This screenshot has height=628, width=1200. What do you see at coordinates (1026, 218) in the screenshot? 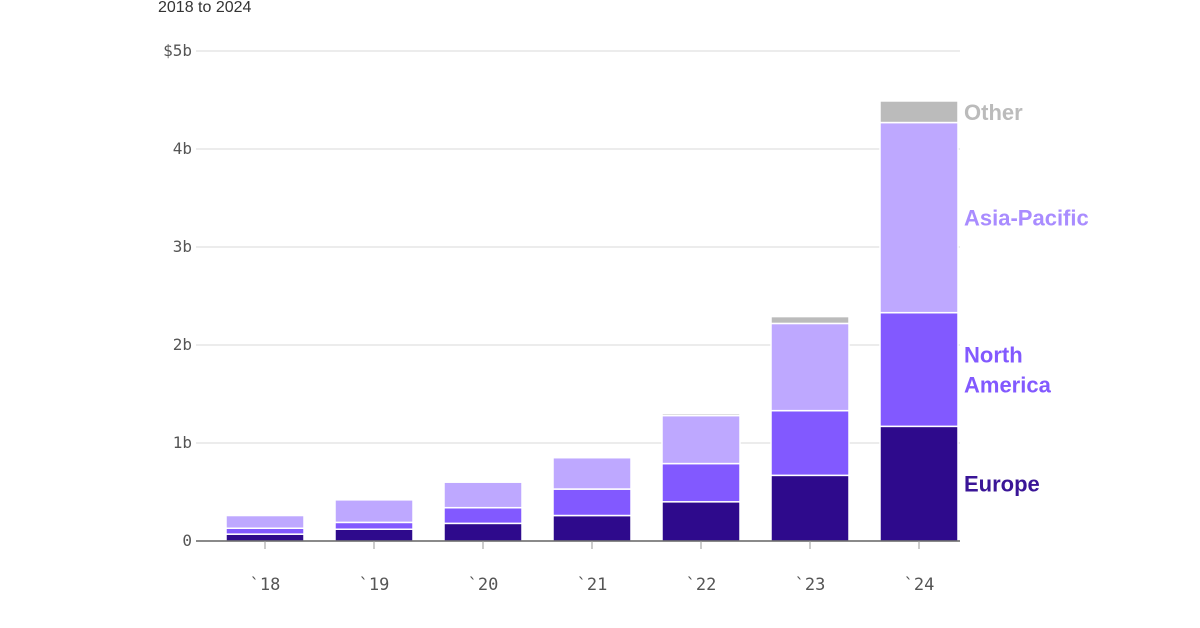
I see `series-label-asia-pacific: Asia-Pacific` at bounding box center [1026, 218].